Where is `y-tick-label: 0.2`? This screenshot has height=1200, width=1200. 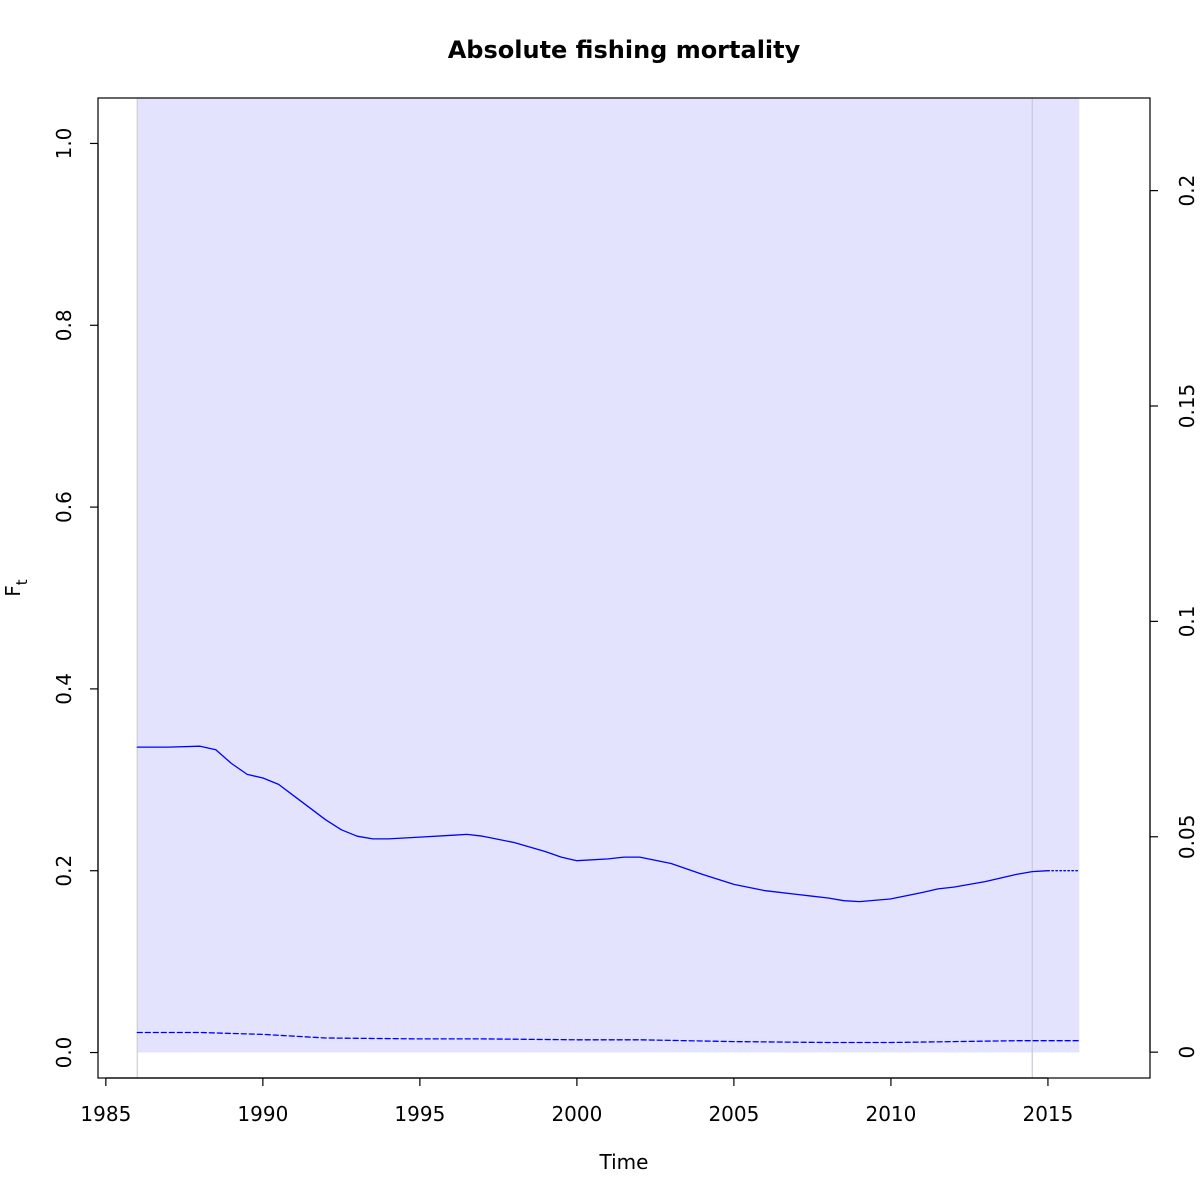 y-tick-label: 0.2 is located at coordinates (64, 871).